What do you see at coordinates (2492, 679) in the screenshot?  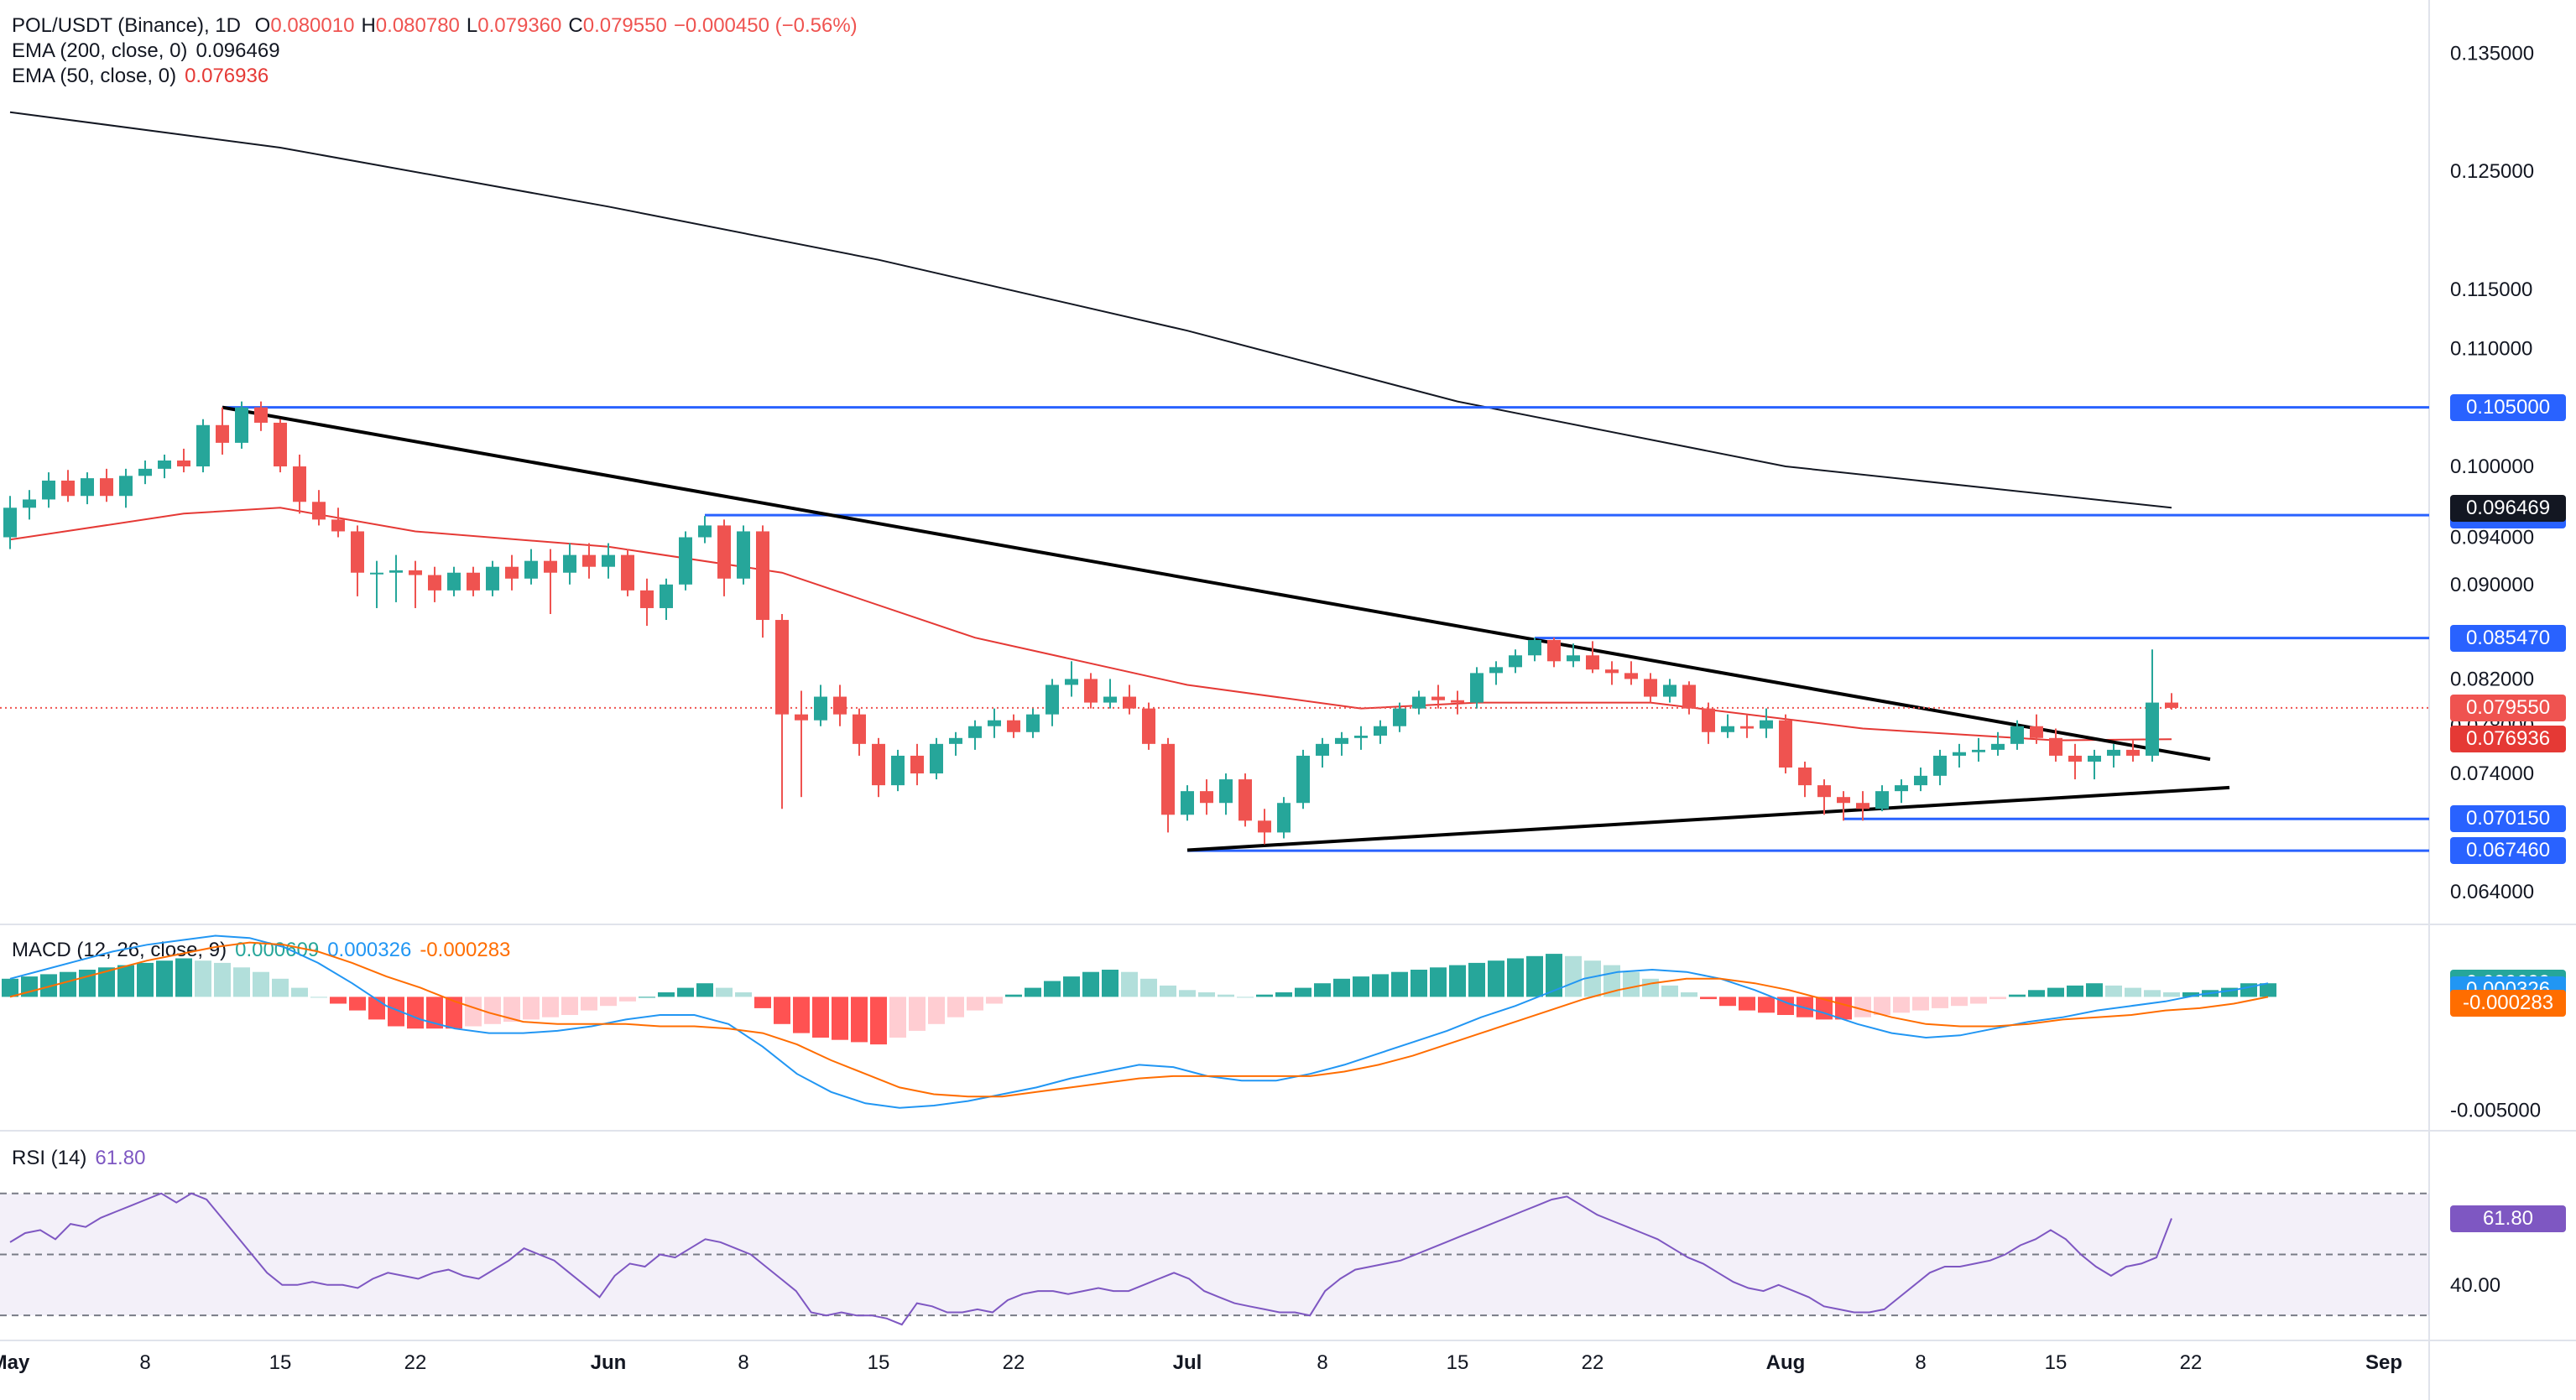 I see `price-tick-label: 0.082000` at bounding box center [2492, 679].